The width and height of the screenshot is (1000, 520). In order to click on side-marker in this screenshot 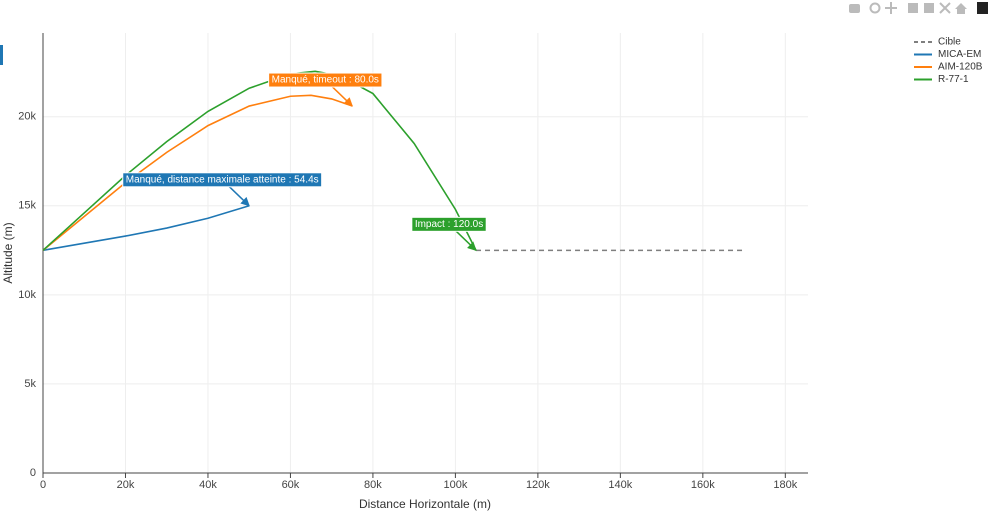, I will do `click(1, 55)`.